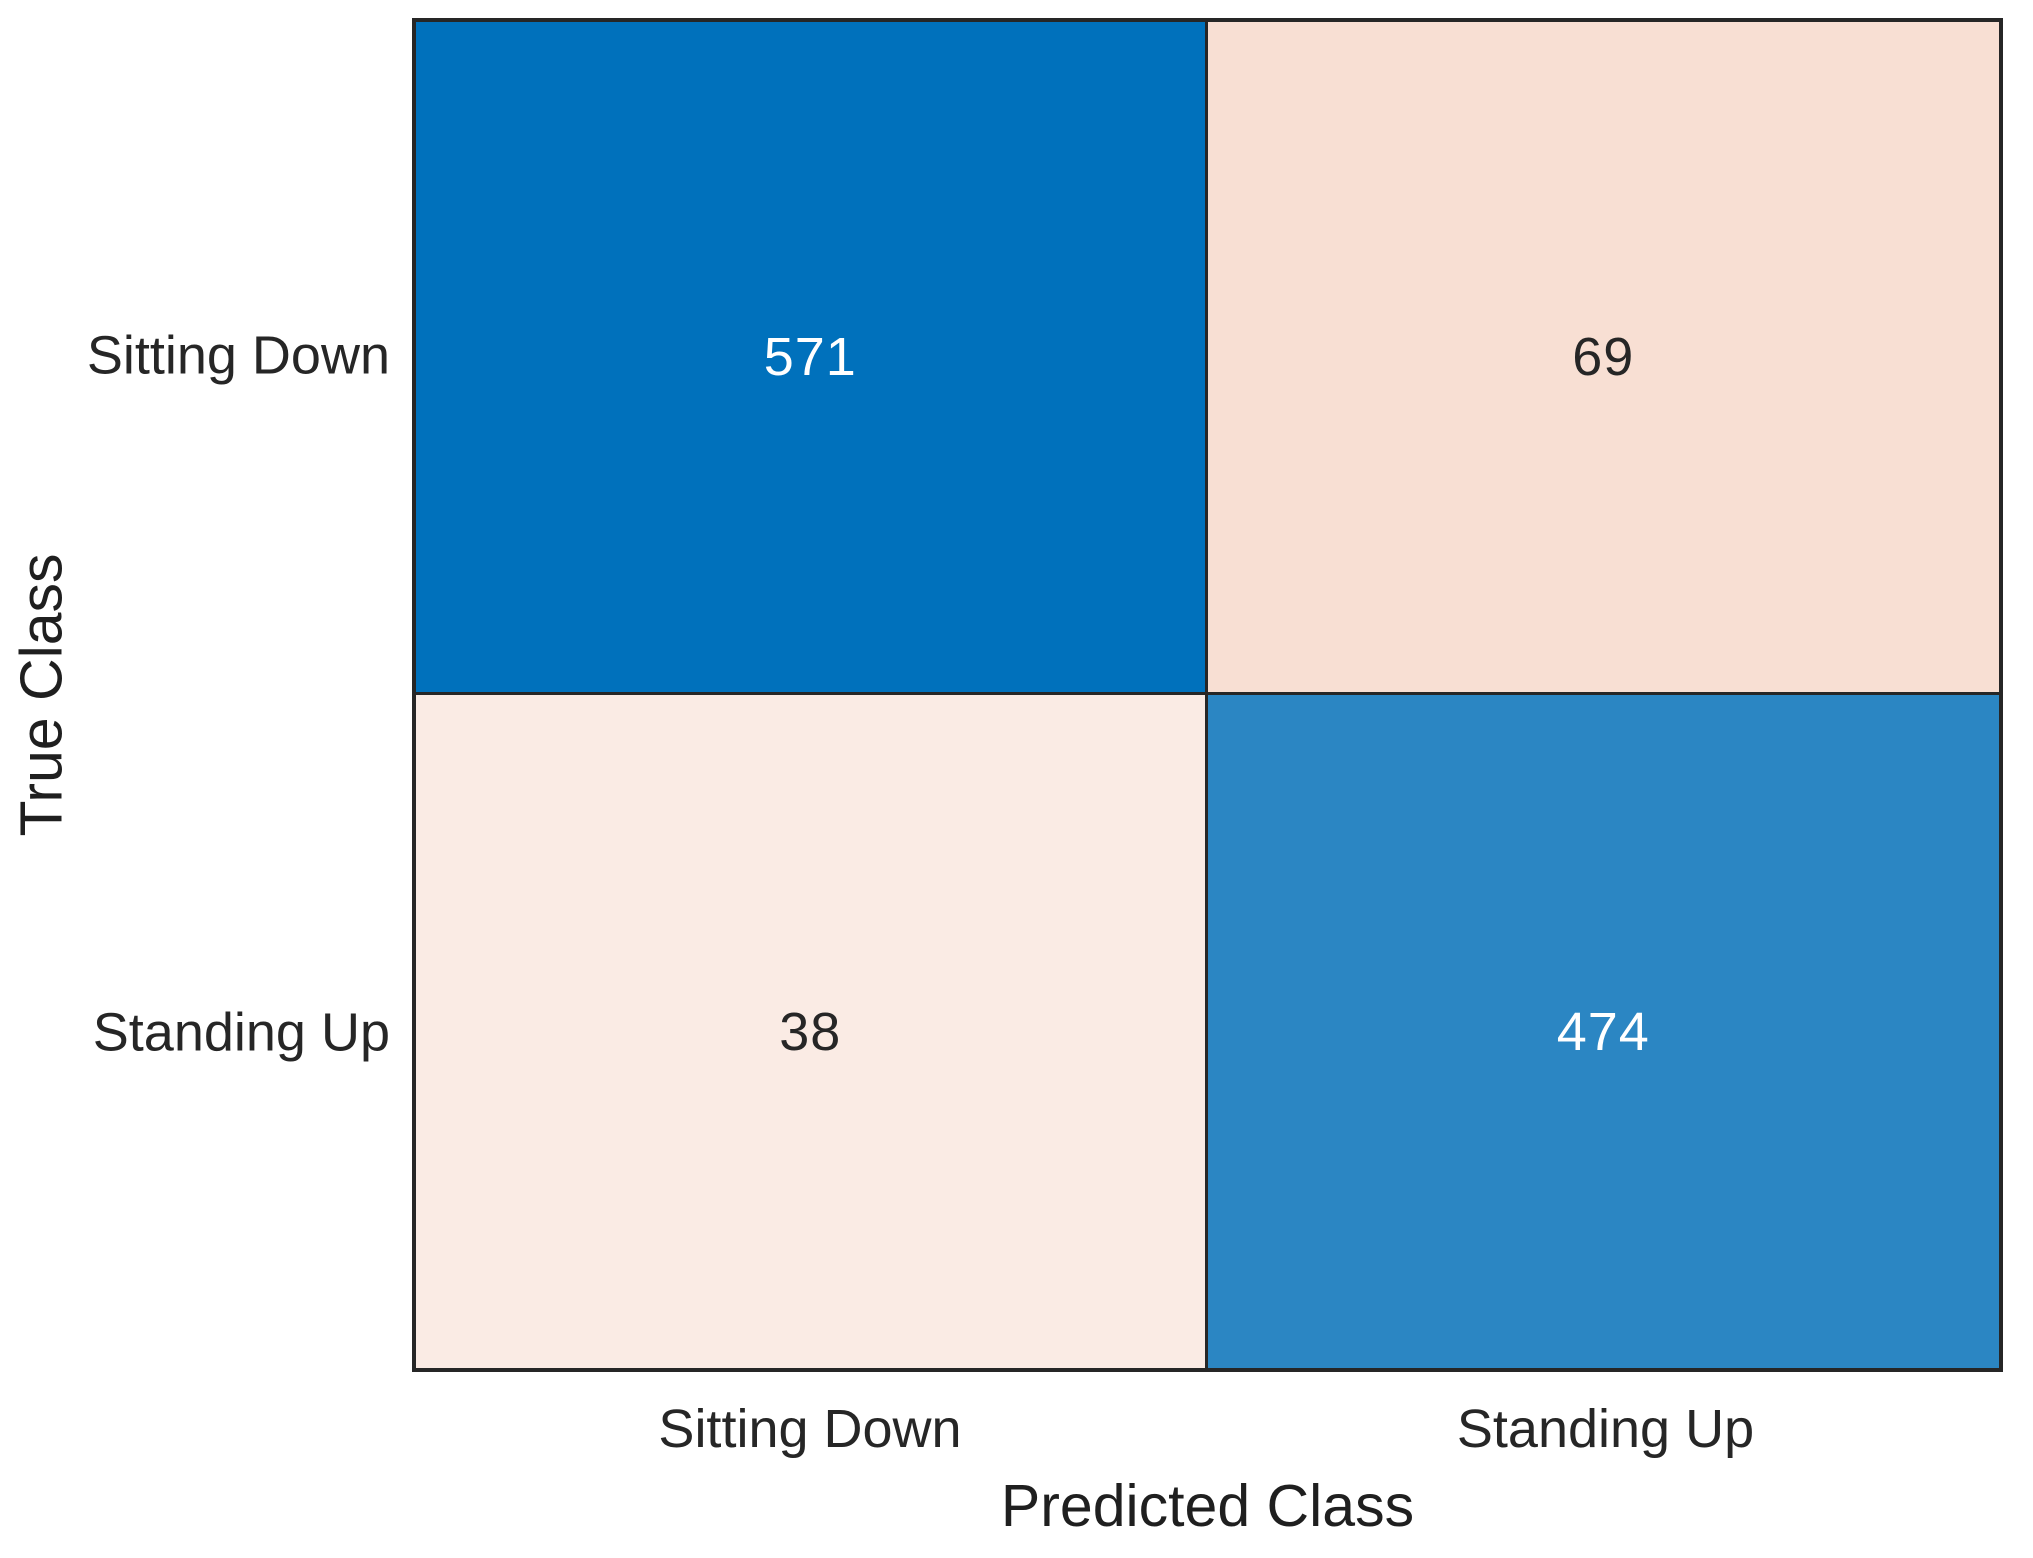  What do you see at coordinates (238, 355) in the screenshot?
I see `y-tick-label-sitting-down: Sitting Down` at bounding box center [238, 355].